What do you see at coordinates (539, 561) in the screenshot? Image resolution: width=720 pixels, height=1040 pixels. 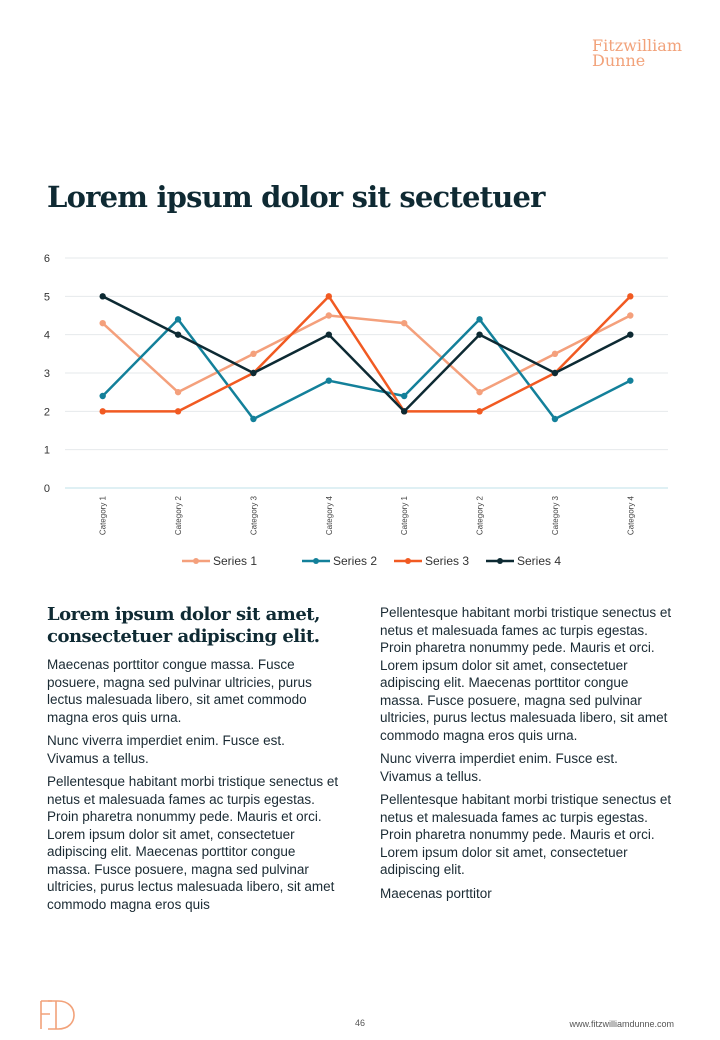 I see `legend-label: Series 4` at bounding box center [539, 561].